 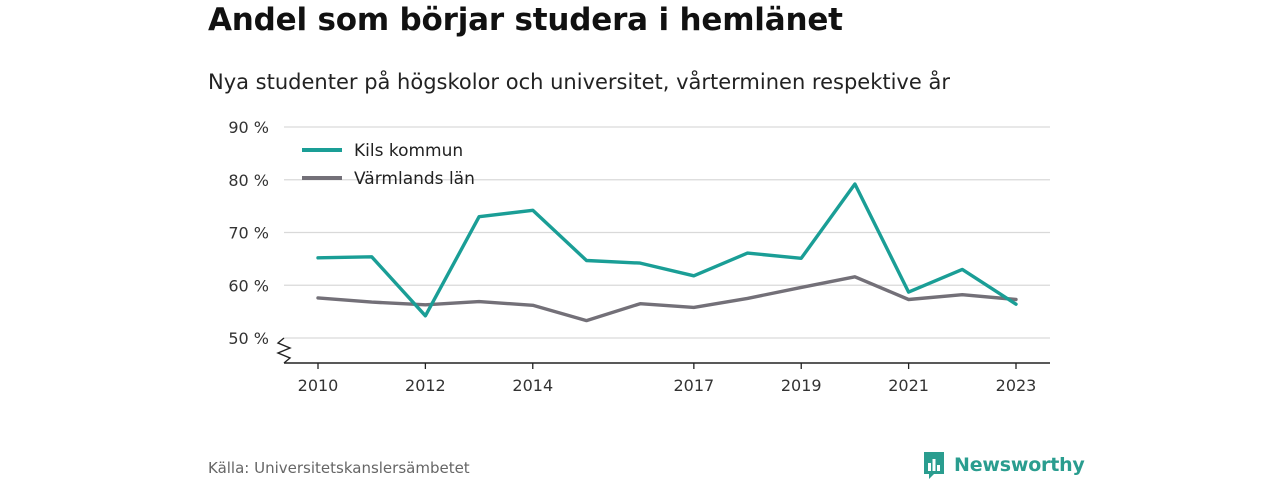 What do you see at coordinates (339, 468) in the screenshot?
I see `source-note: Källa: Universitetskanslersämbetet` at bounding box center [339, 468].